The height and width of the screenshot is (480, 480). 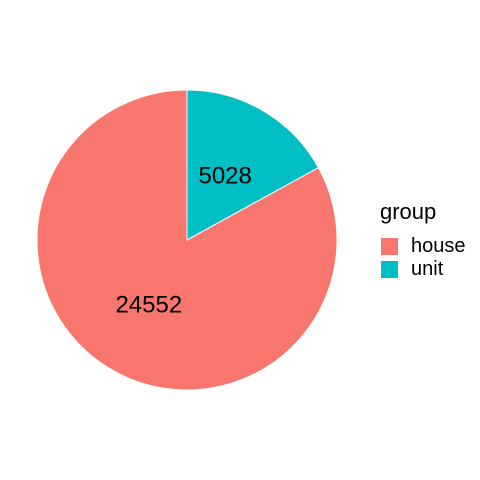 What do you see at coordinates (183, 240) in the screenshot?
I see `pie-labels: 5028 24552` at bounding box center [183, 240].